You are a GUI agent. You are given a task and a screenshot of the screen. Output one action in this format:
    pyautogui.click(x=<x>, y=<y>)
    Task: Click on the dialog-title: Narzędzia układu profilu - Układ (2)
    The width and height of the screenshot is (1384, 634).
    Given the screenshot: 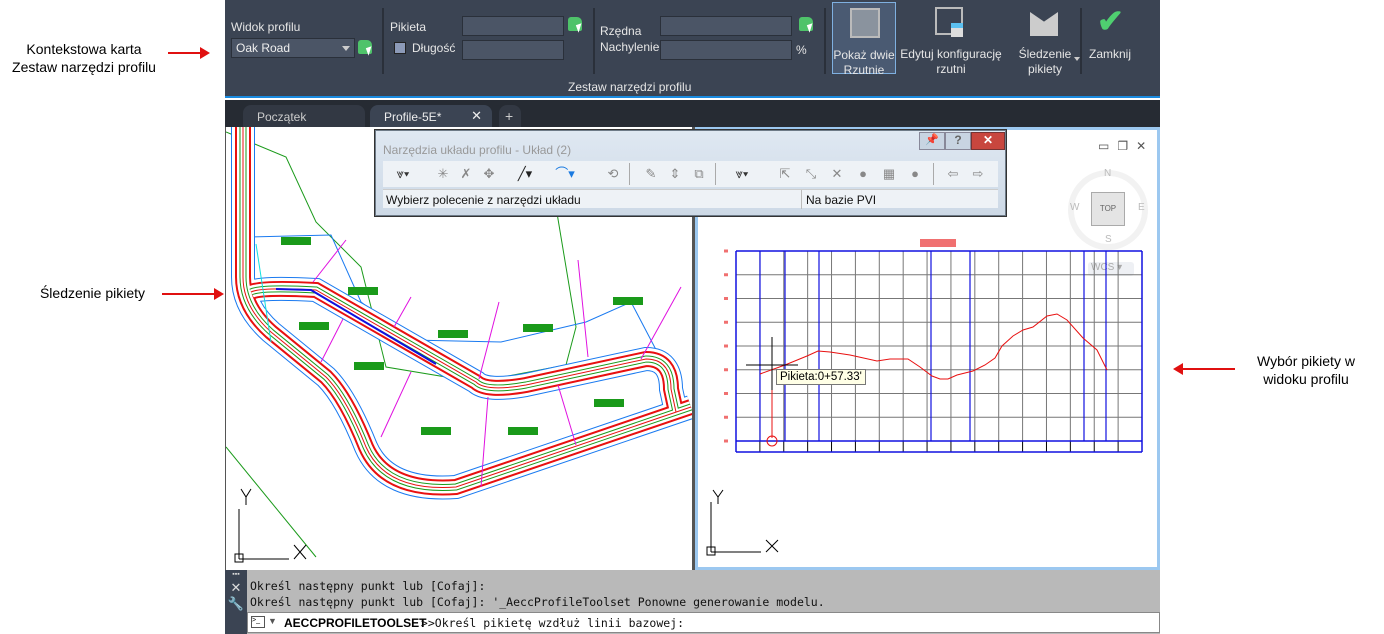 What is the action you would take?
    pyautogui.click(x=477, y=150)
    